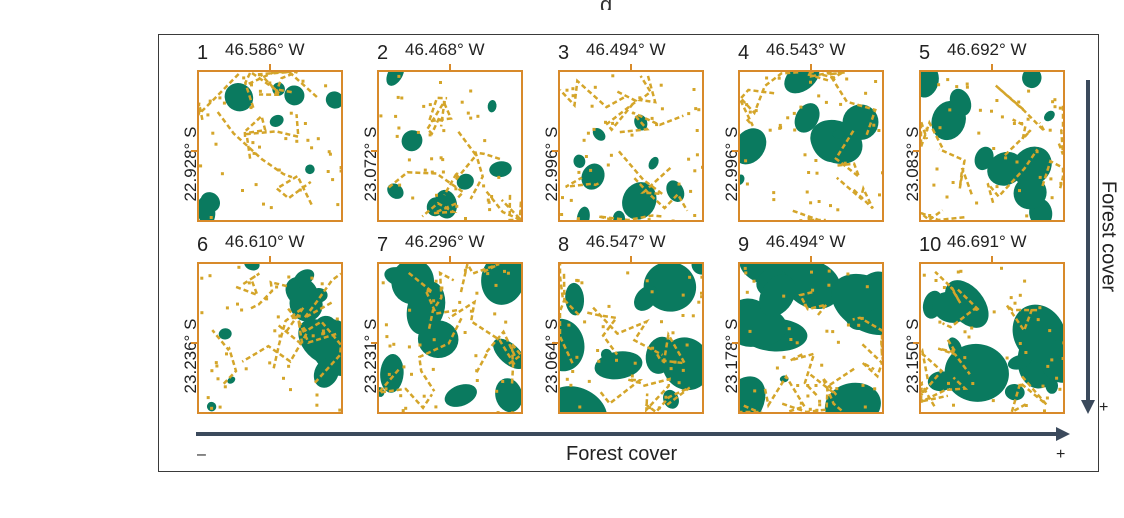 This screenshot has width=1124, height=518. Describe the element at coordinates (640, 137) in the screenshot. I see `landscape-panel-3: 3 46.494° W 22.996° S` at that location.